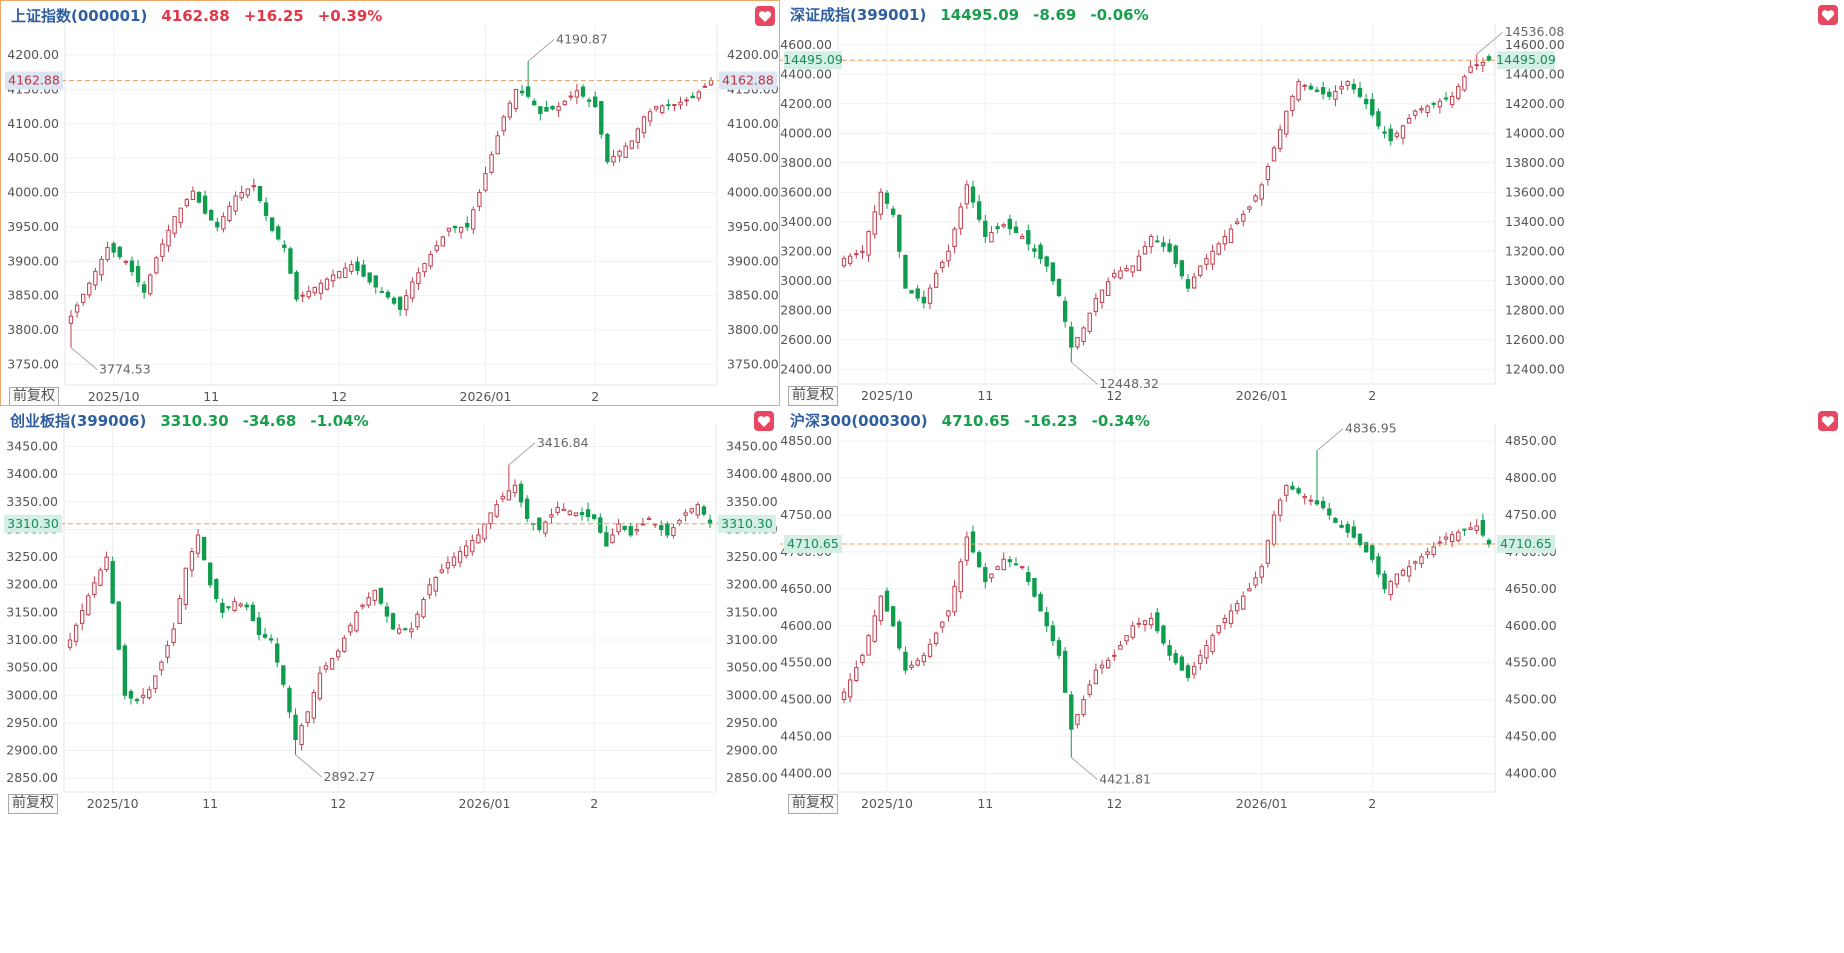 The width and height of the screenshot is (1844, 953). What do you see at coordinates (747, 523) in the screenshot?
I see `reference-tag-right: 3310.30` at bounding box center [747, 523].